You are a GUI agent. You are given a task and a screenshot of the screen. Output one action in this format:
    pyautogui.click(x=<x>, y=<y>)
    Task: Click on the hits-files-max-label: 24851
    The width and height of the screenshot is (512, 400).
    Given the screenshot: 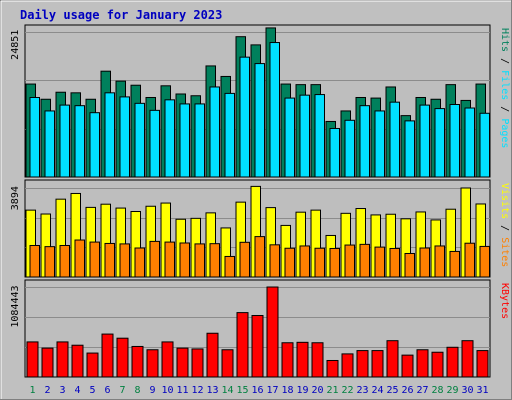 What is the action you would take?
    pyautogui.click(x=15, y=45)
    